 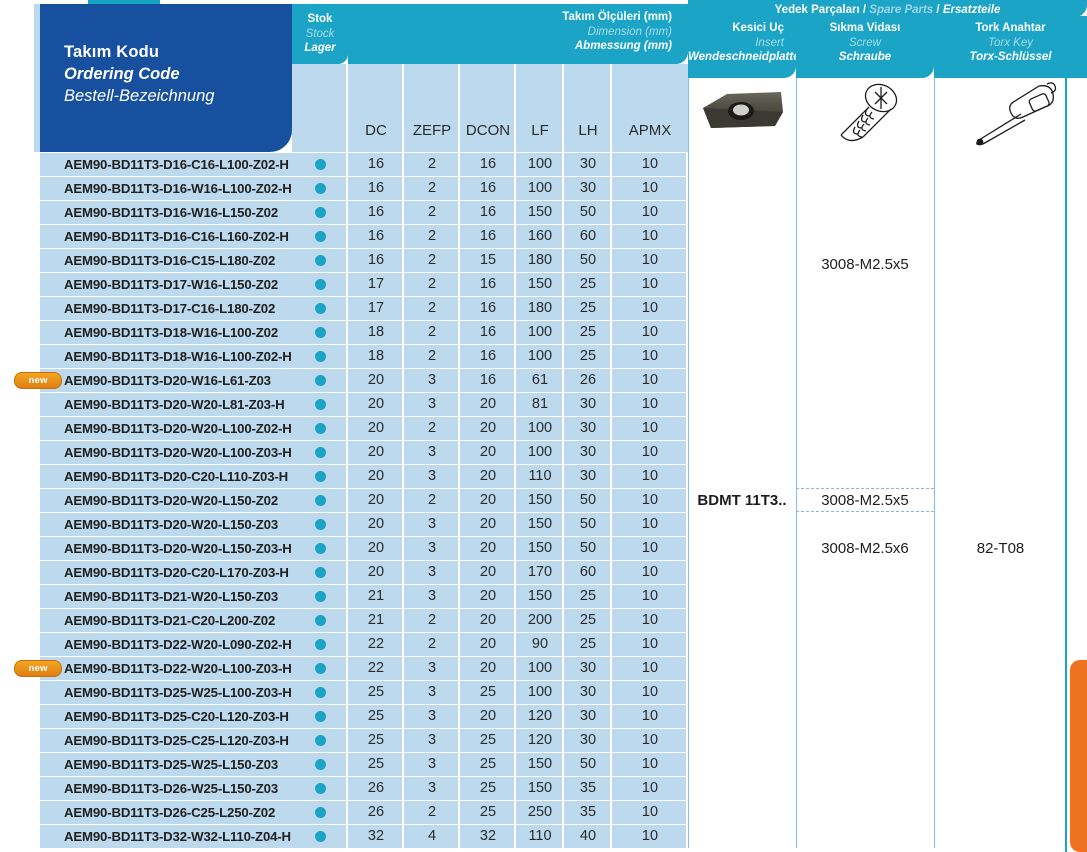 I want to click on ordering-code-cell: AEM90-BD11T3-D16-C16-L100-Z02-H, so click(x=176, y=164).